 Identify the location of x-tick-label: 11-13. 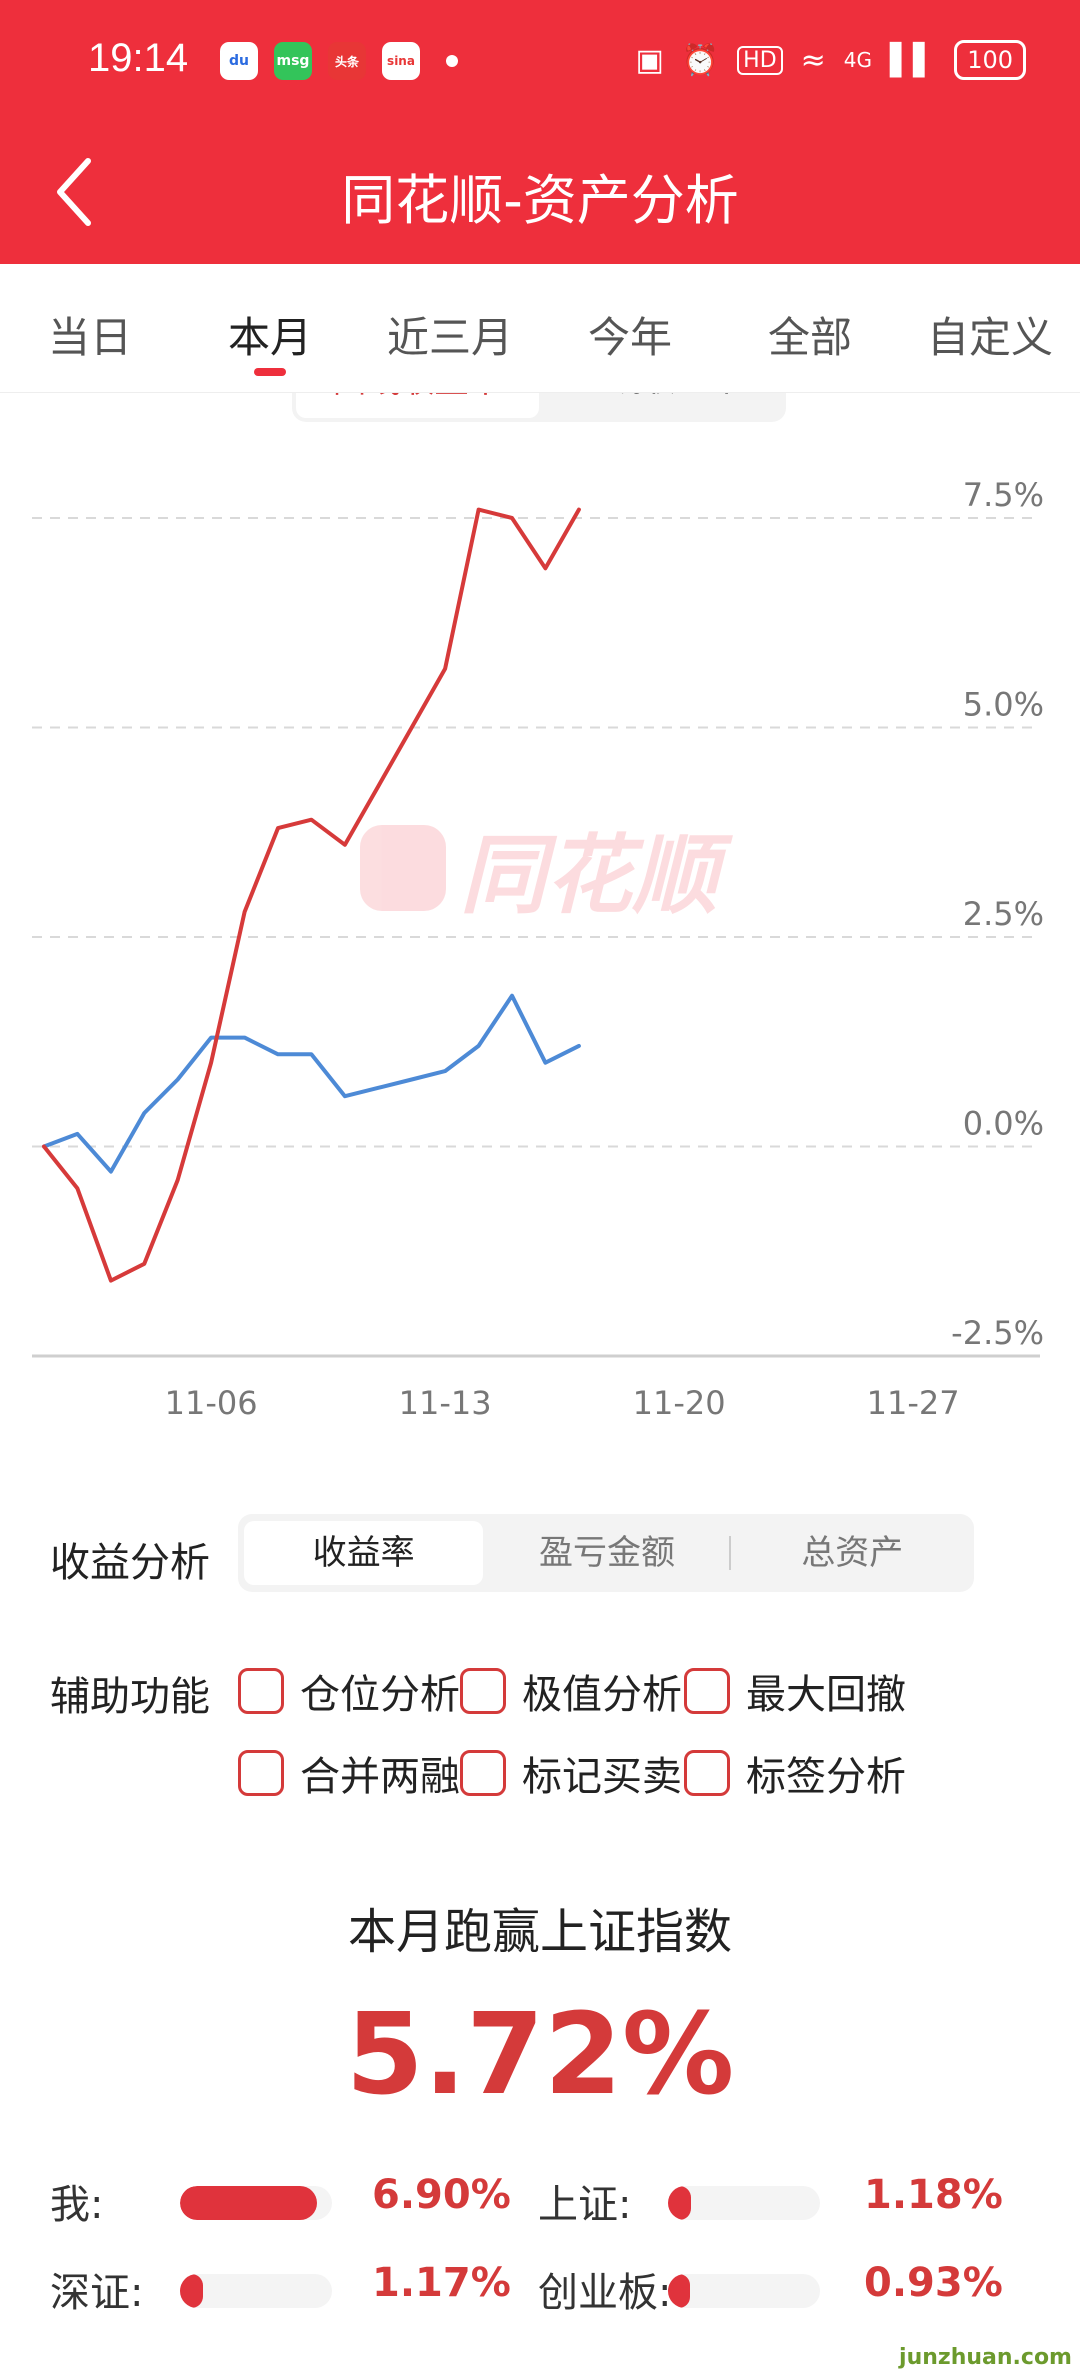
(445, 1403).